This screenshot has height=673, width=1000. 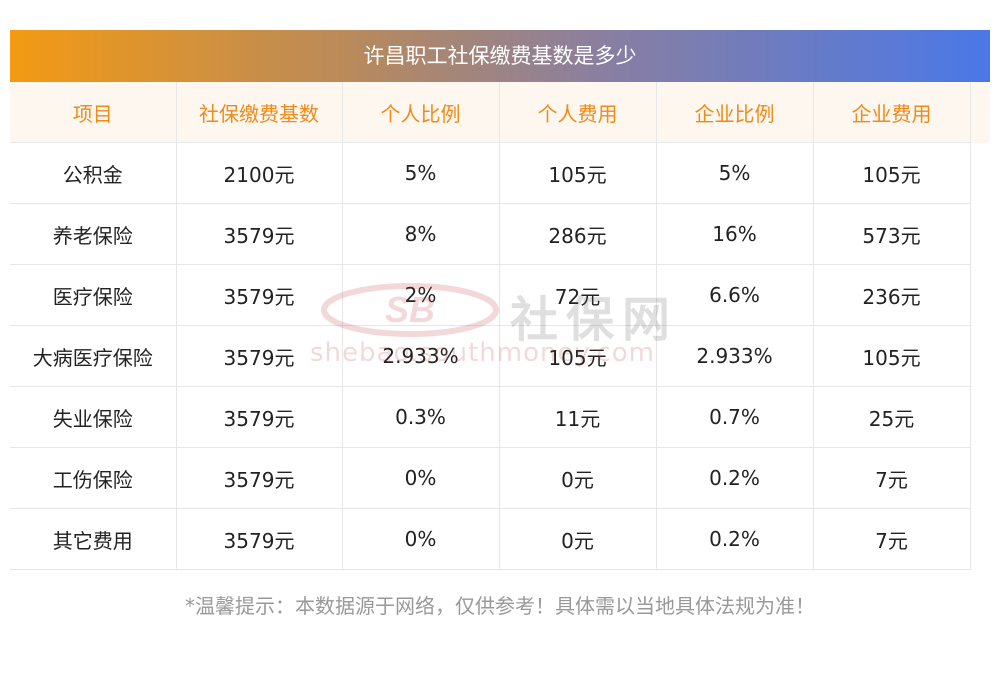 I want to click on table-title: 许昌职工社保缴费基数是多少, so click(x=500, y=56).